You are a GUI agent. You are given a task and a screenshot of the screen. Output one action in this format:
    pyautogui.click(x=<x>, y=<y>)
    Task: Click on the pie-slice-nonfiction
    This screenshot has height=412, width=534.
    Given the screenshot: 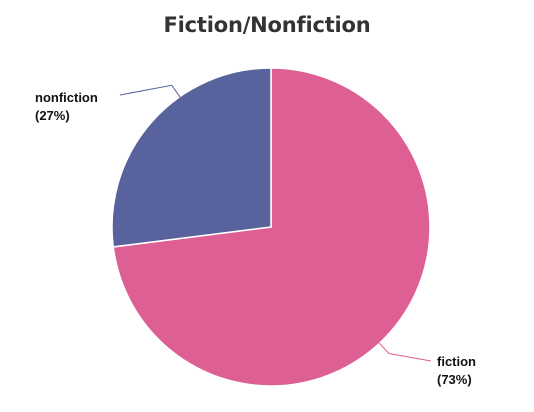 What is the action you would take?
    pyautogui.click(x=191, y=157)
    